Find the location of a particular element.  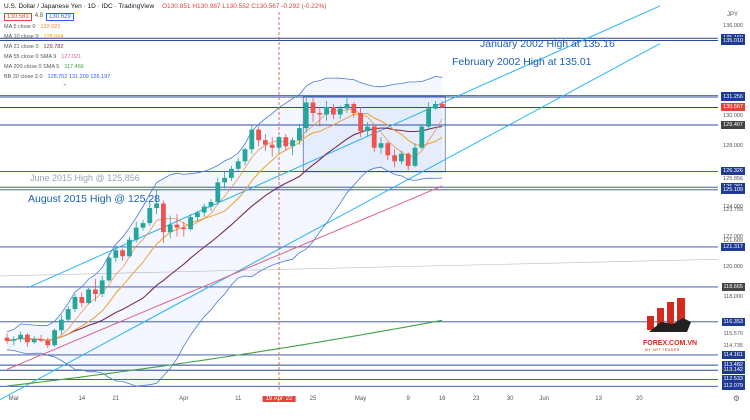

price-label-28: 112.079 is located at coordinates (733, 386).